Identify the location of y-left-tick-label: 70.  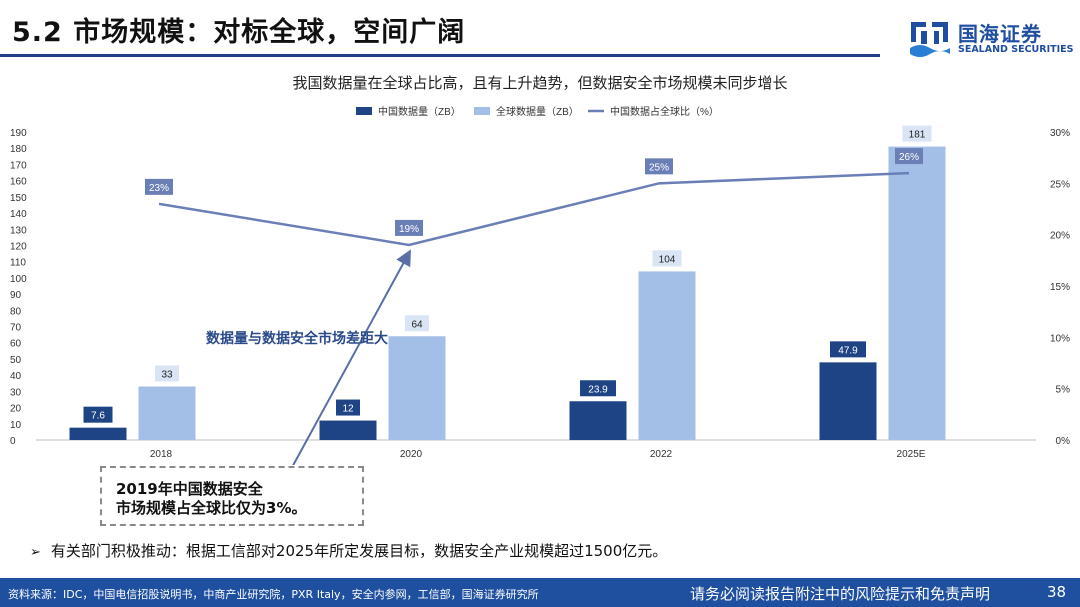
(16, 328).